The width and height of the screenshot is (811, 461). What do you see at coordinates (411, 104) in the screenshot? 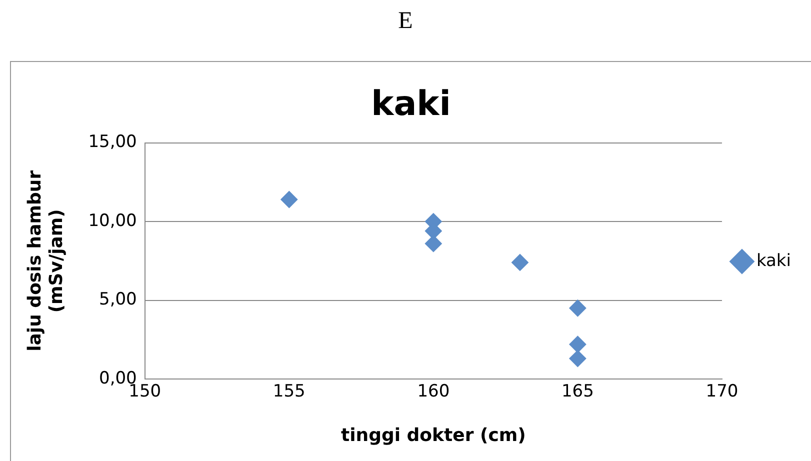
I see `chart-title: kaki` at bounding box center [411, 104].